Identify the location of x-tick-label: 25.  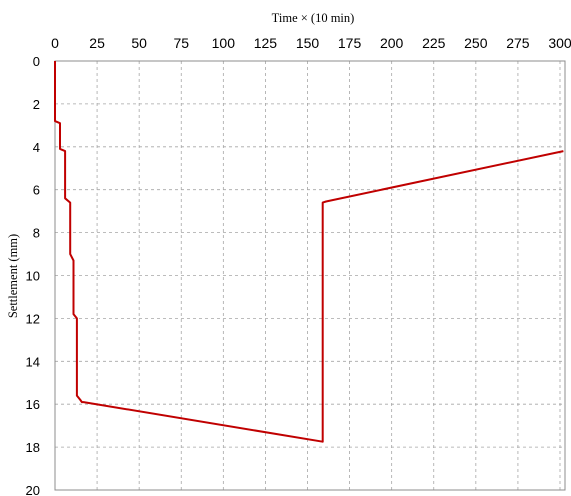
(97, 43).